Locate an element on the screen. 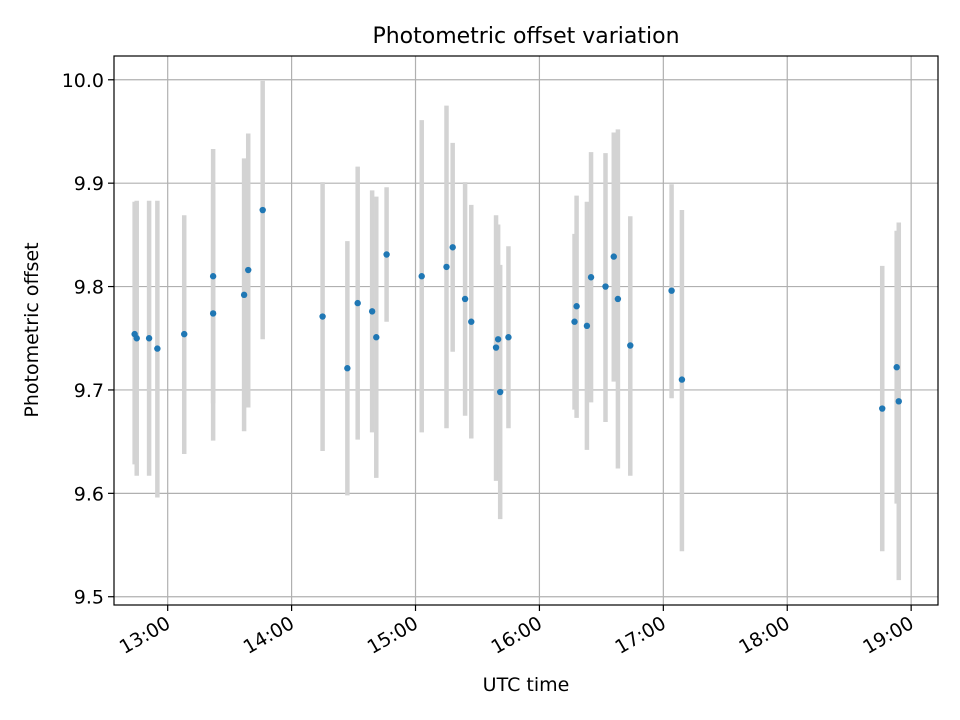  y-tick-label: 9.7 is located at coordinates (89, 391).